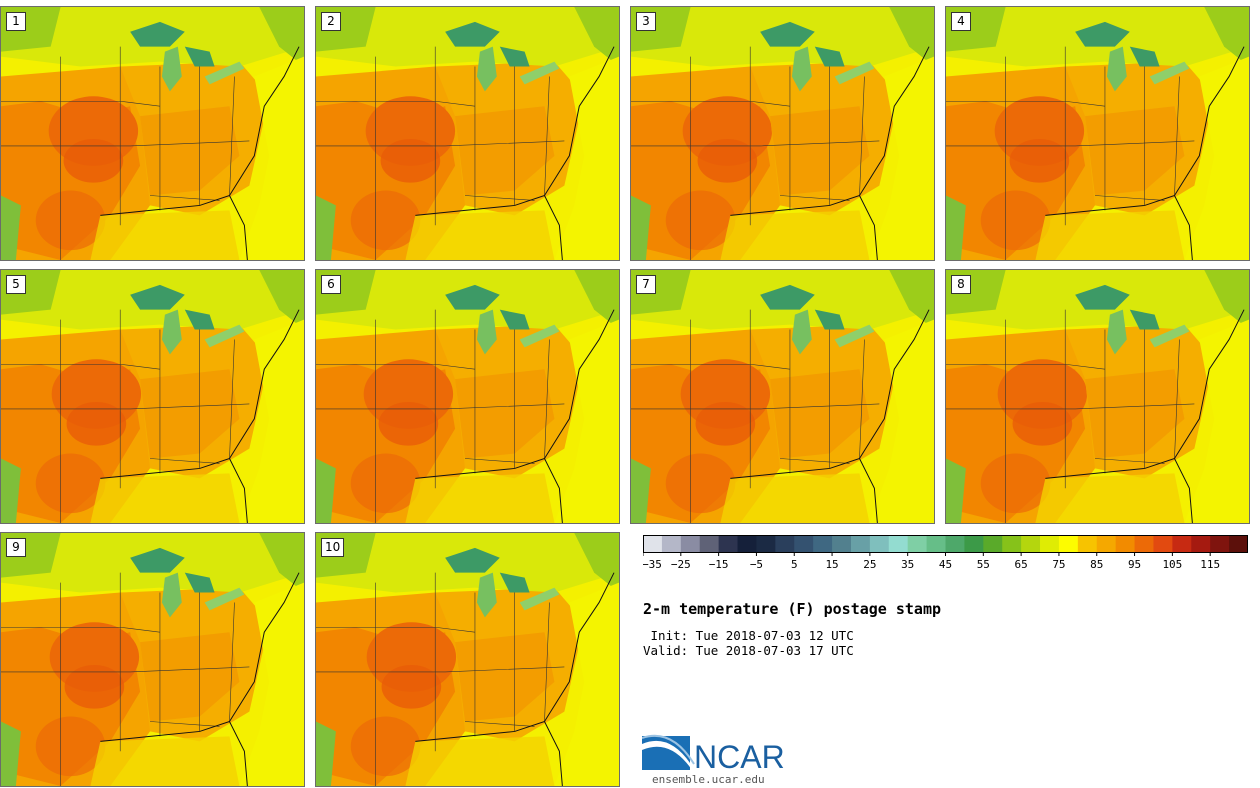 The height and width of the screenshot is (788, 1260). I want to click on panel-label: 4, so click(961, 21).